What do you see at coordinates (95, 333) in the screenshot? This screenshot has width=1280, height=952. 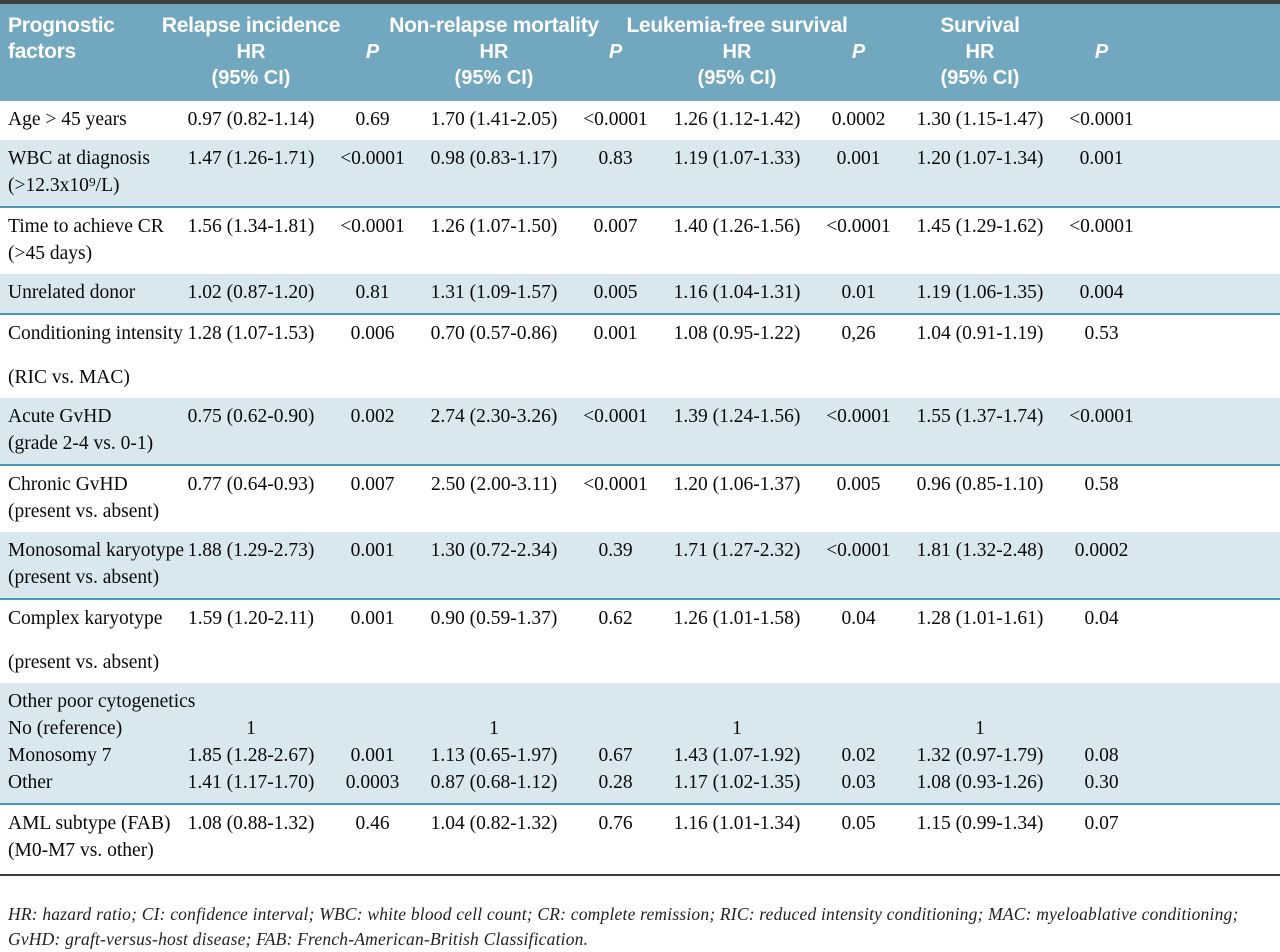 I see `row-label: Conditioning intensity` at bounding box center [95, 333].